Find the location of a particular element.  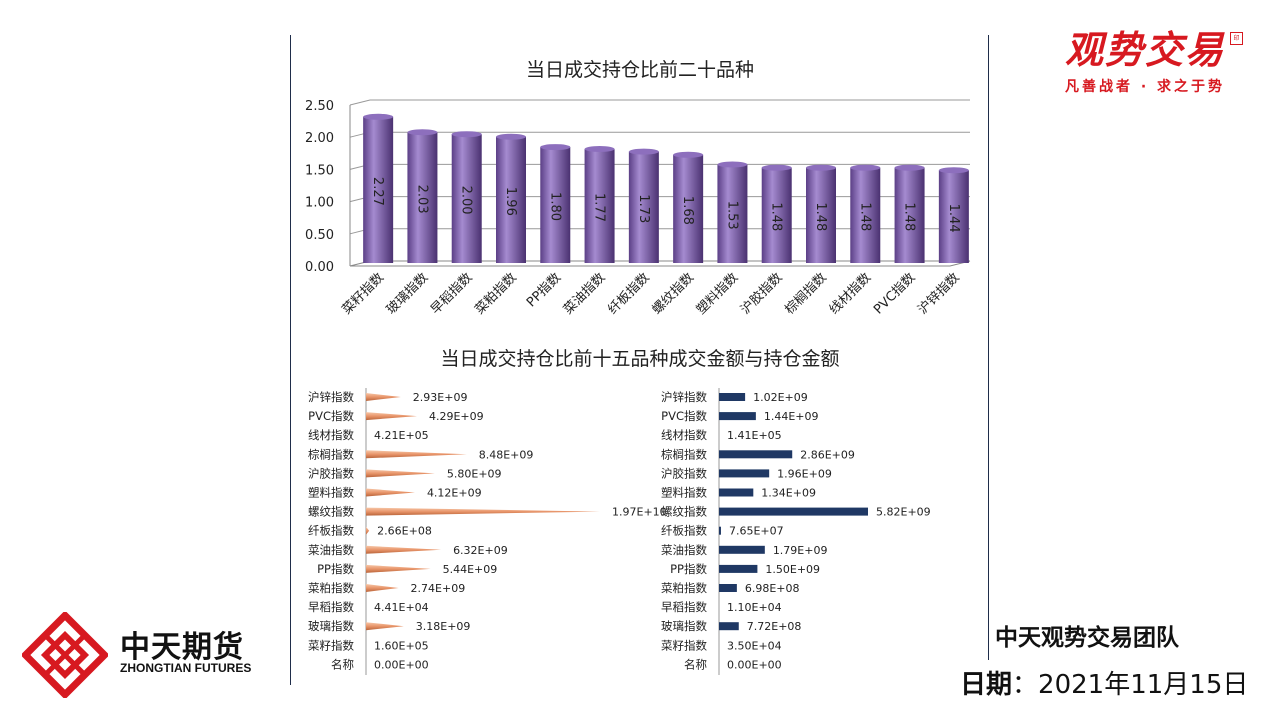

y-tick-label: 0.00 is located at coordinates (319, 267).